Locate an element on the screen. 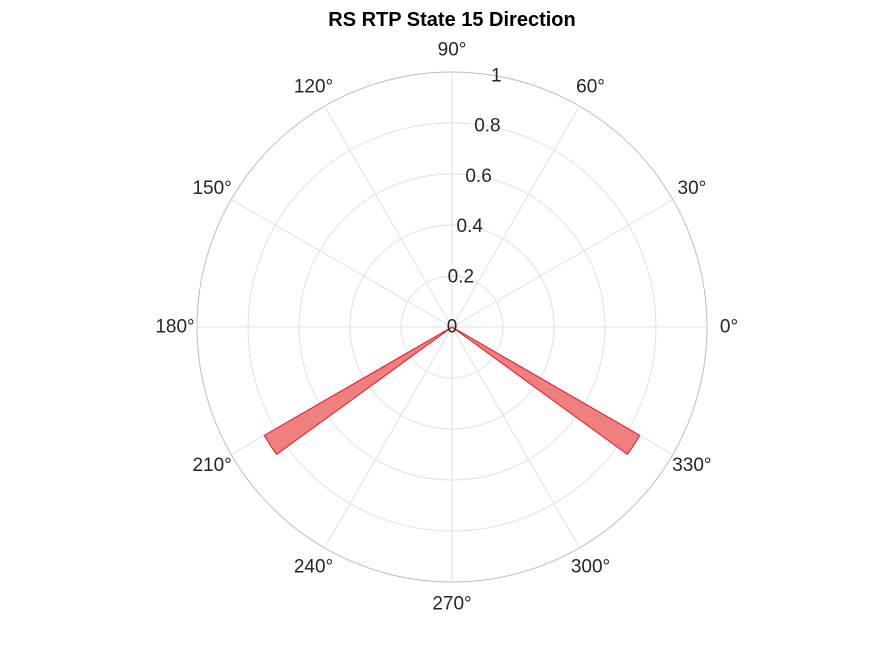  theta-tick-label: 120° is located at coordinates (313, 87).